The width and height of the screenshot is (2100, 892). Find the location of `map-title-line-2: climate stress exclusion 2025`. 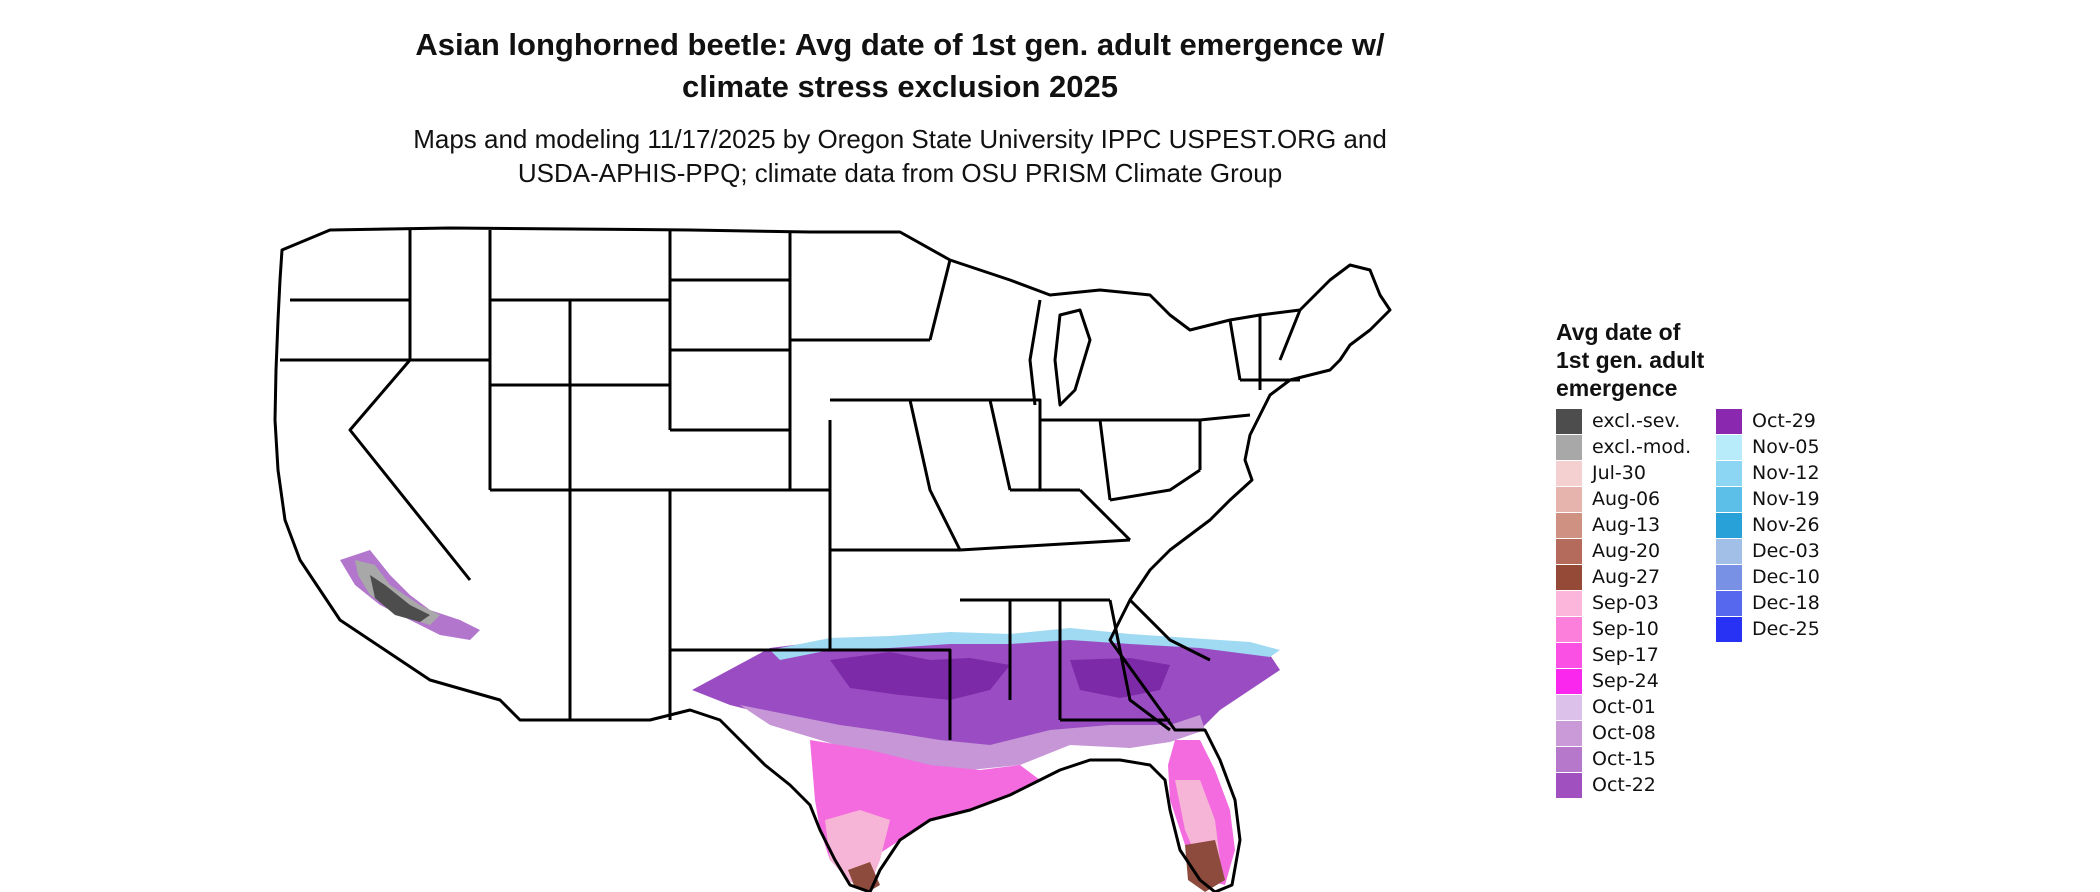

map-title-line-2: climate stress exclusion 2025 is located at coordinates (900, 86).